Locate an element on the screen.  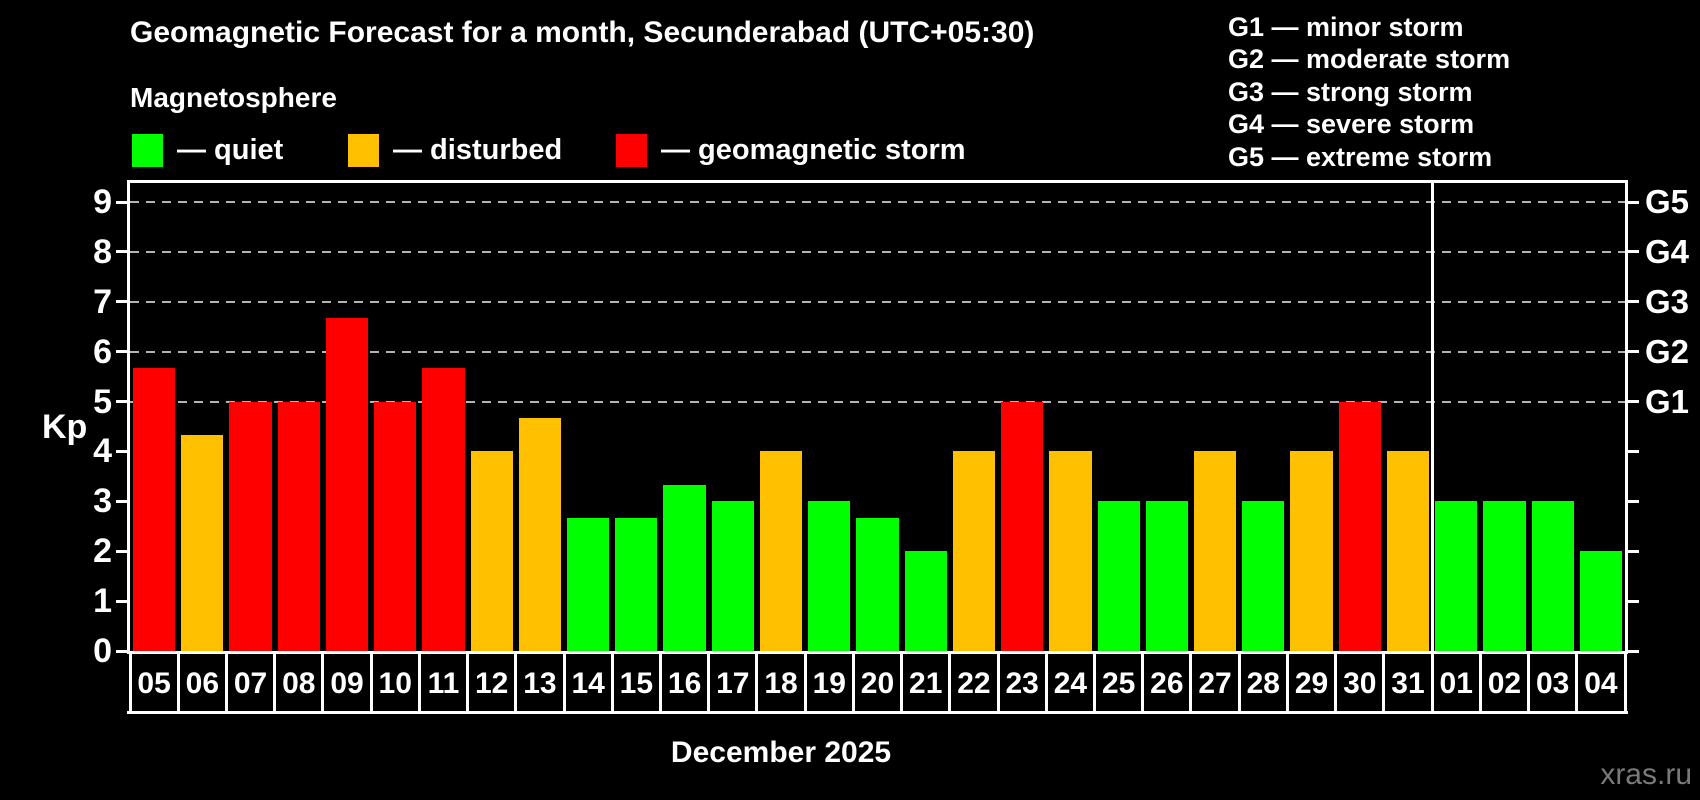
day-label-13: 13 is located at coordinates (540, 683).